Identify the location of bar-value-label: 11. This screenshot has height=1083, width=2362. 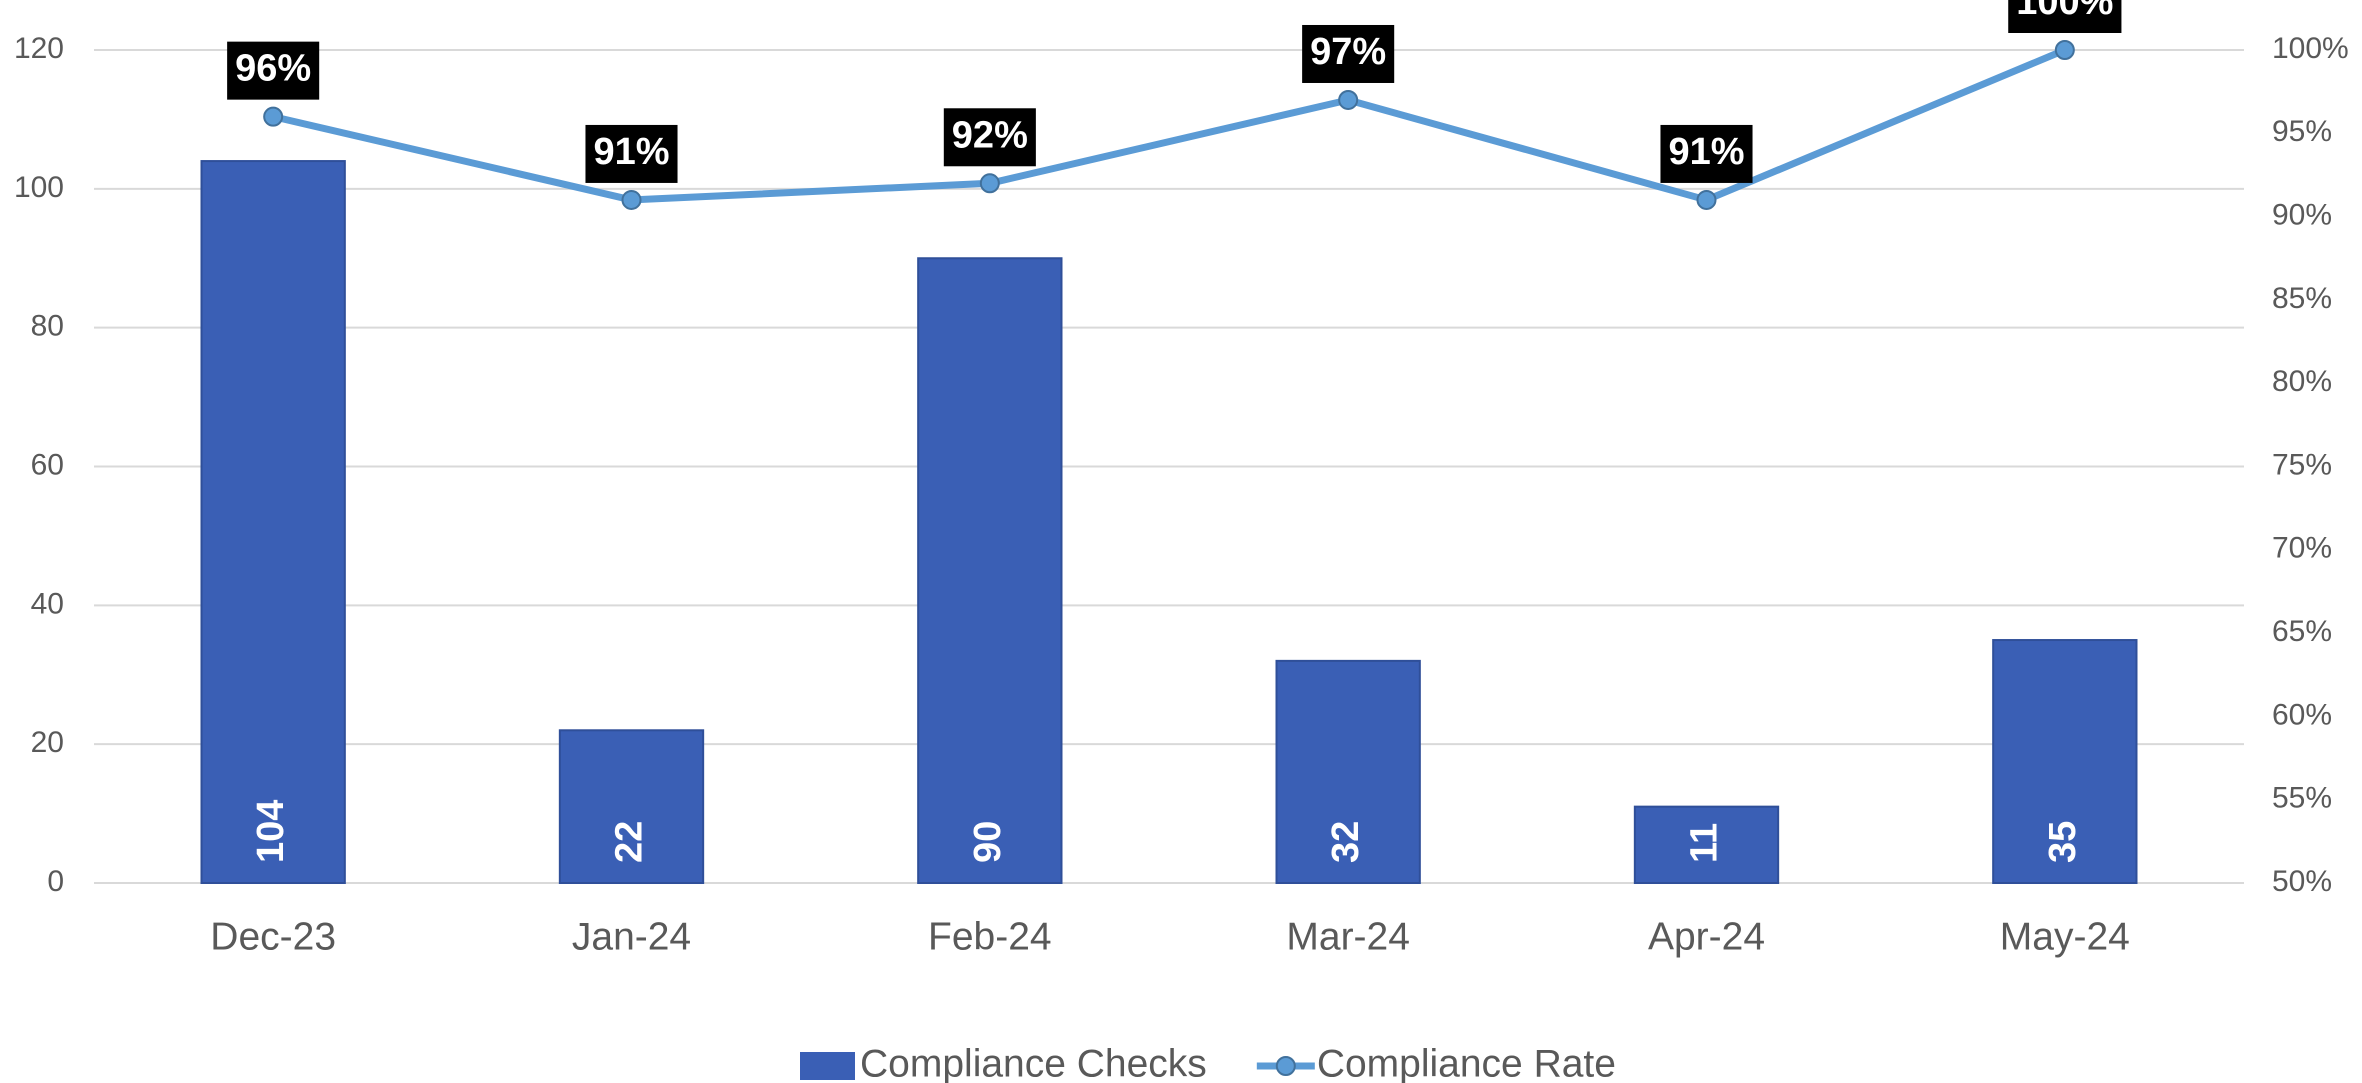
(1705, 843).